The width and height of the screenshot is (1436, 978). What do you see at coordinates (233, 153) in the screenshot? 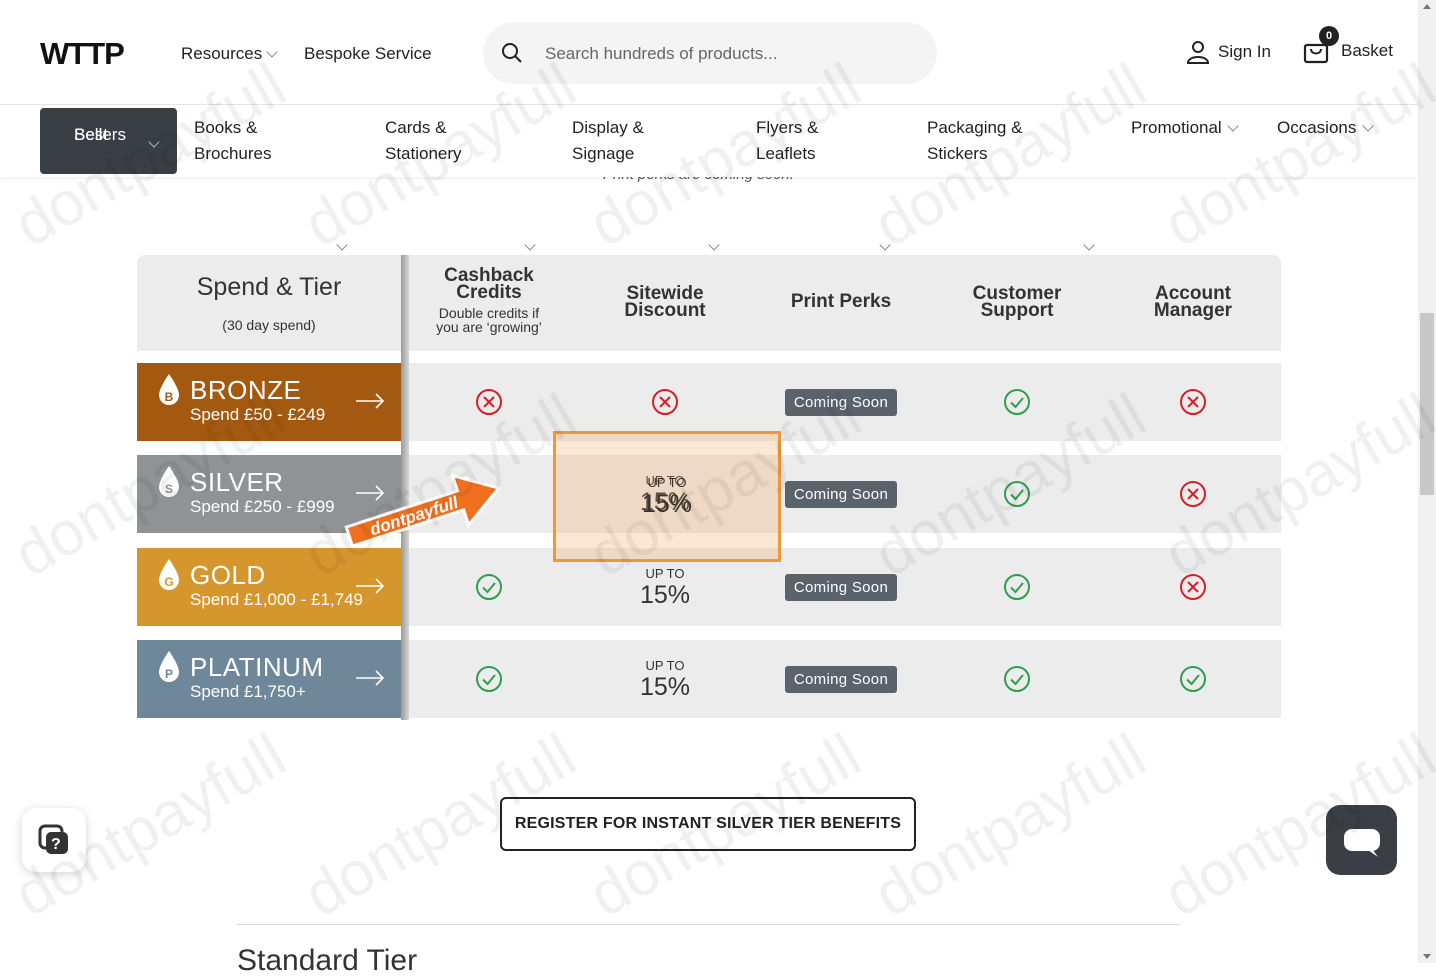
I see `category-label-line2: Brochures` at bounding box center [233, 153].